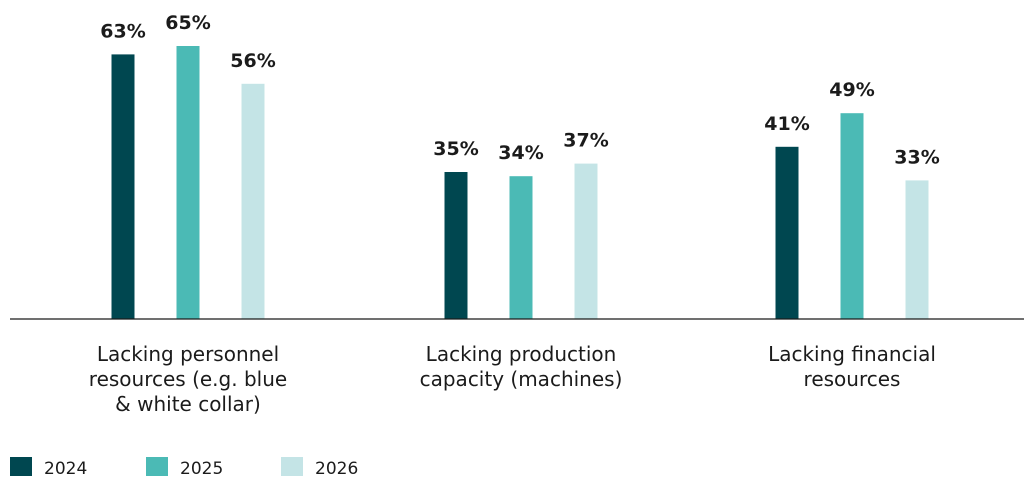  I want to click on legend-swatch-2025, so click(157, 466).